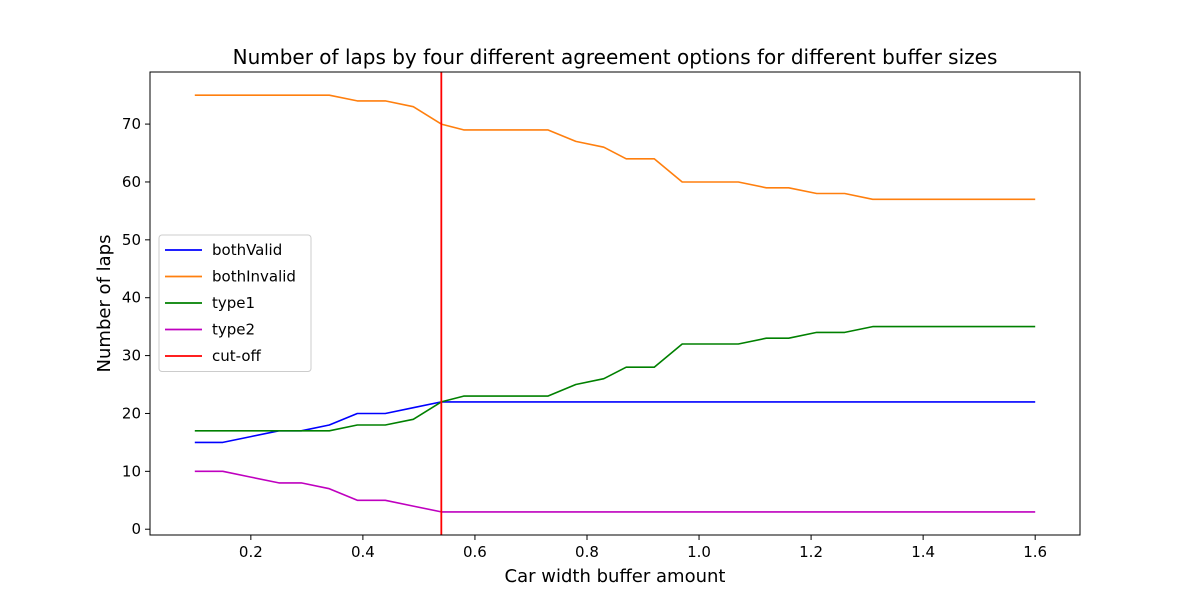 Image resolution: width=1200 pixels, height=600 pixels. I want to click on x-tick-label: 0.8, so click(587, 552).